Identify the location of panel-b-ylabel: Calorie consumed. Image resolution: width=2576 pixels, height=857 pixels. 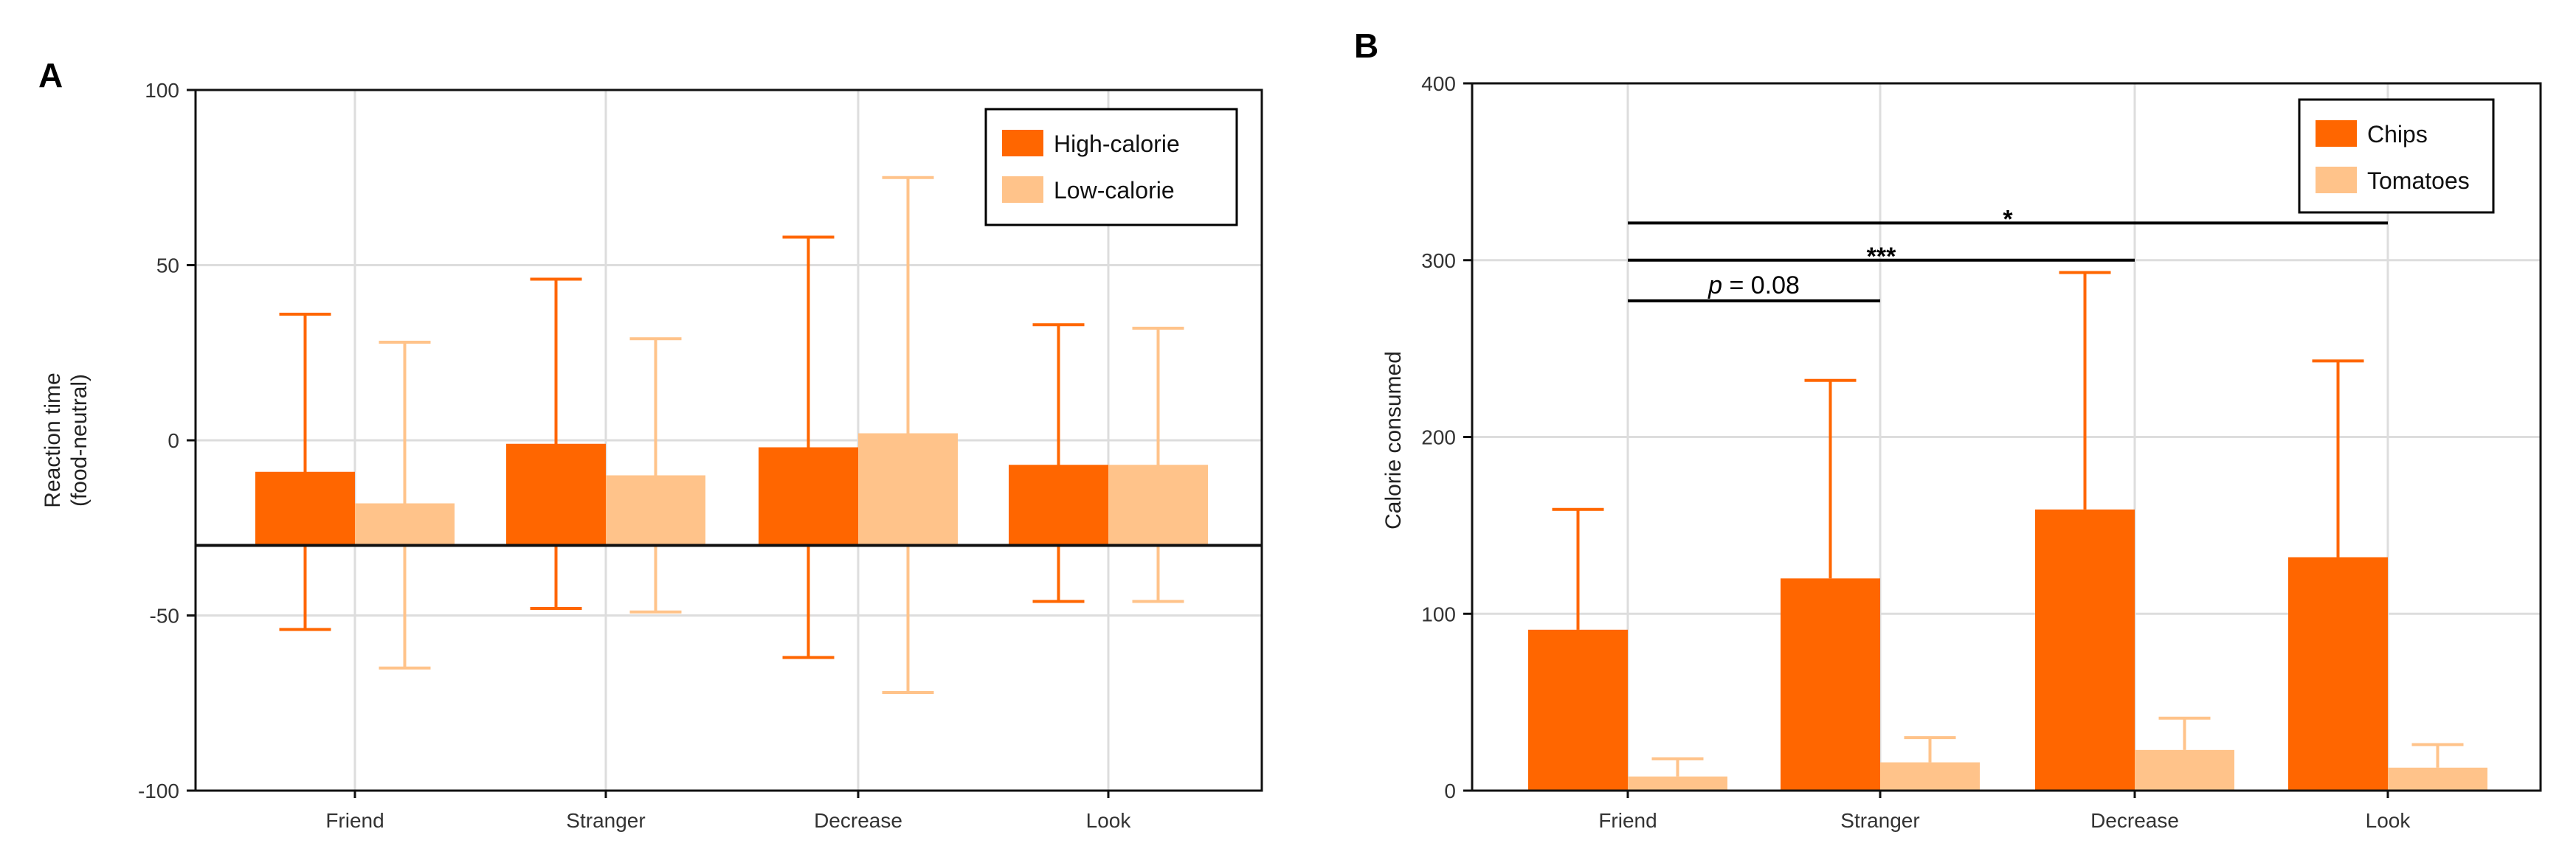
(1393, 440).